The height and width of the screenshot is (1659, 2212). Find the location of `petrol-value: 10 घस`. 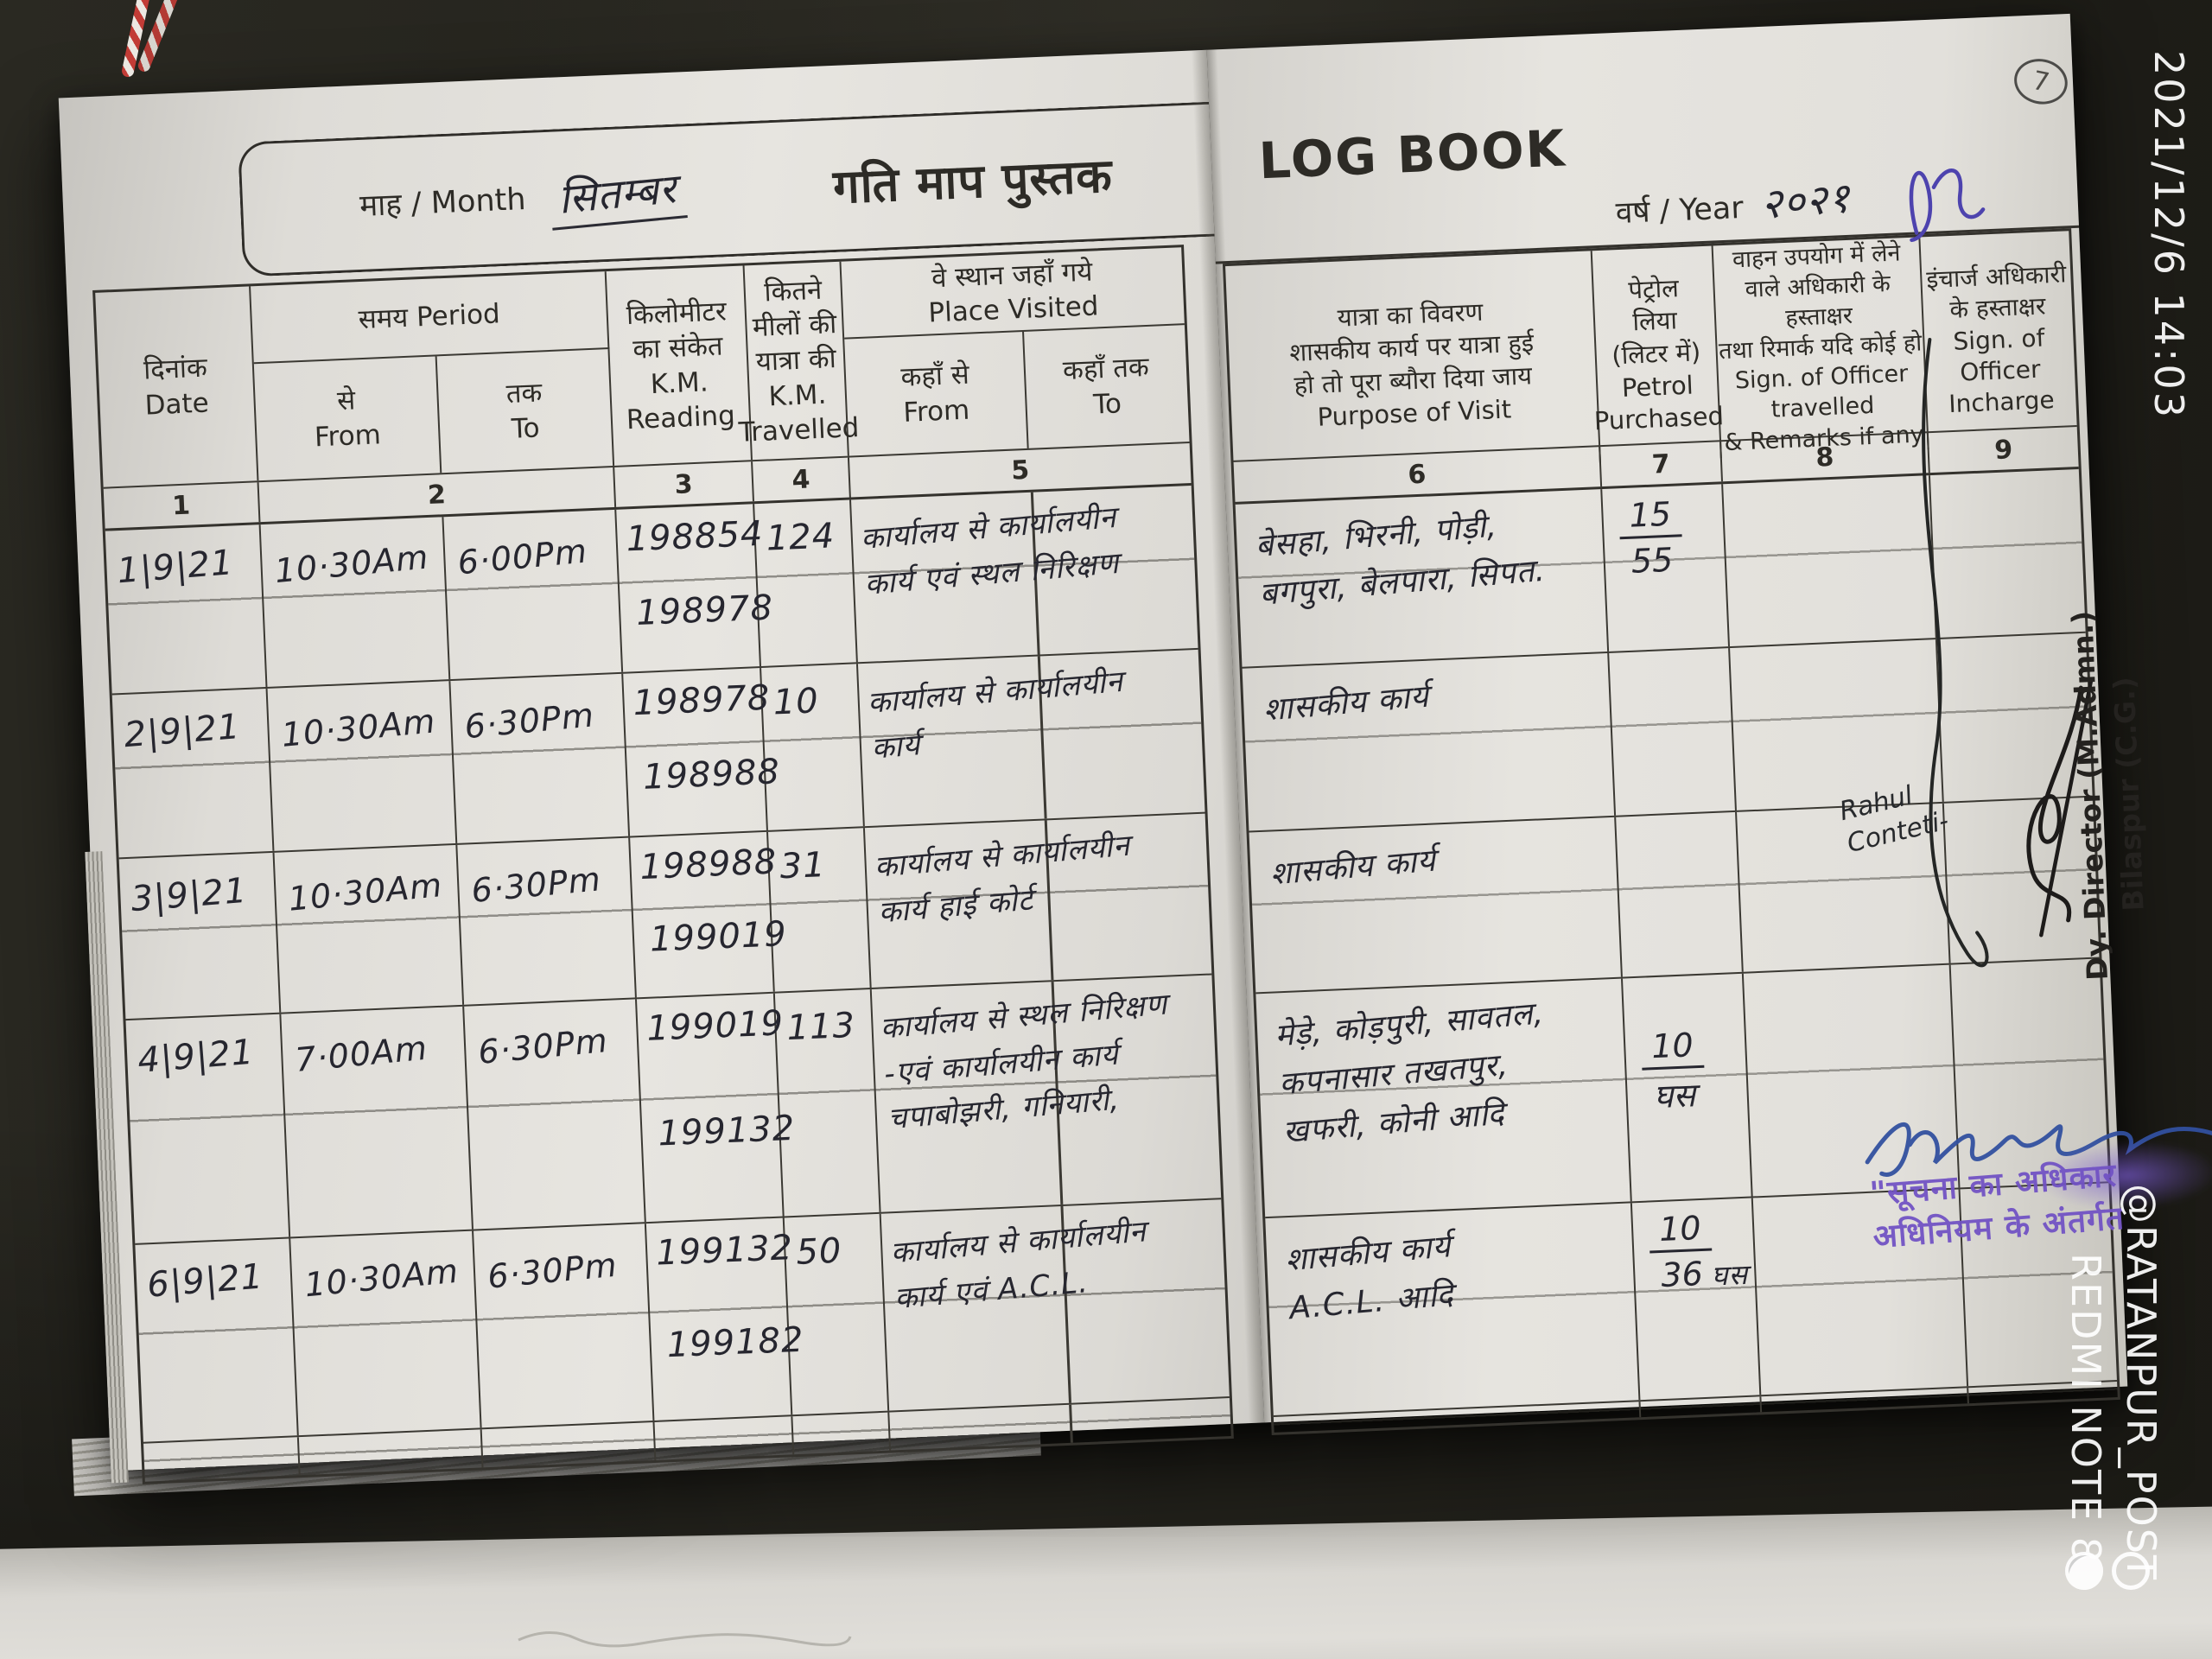

petrol-value: 10 घस is located at coordinates (1673, 1072).